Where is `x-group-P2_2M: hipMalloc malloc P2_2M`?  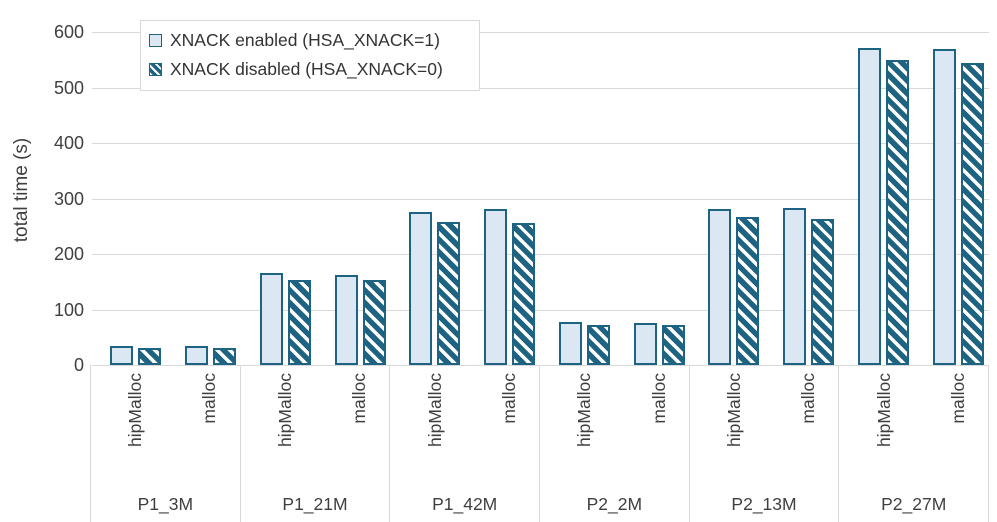 x-group-P2_2M: hipMalloc malloc P2_2M is located at coordinates (615, 443).